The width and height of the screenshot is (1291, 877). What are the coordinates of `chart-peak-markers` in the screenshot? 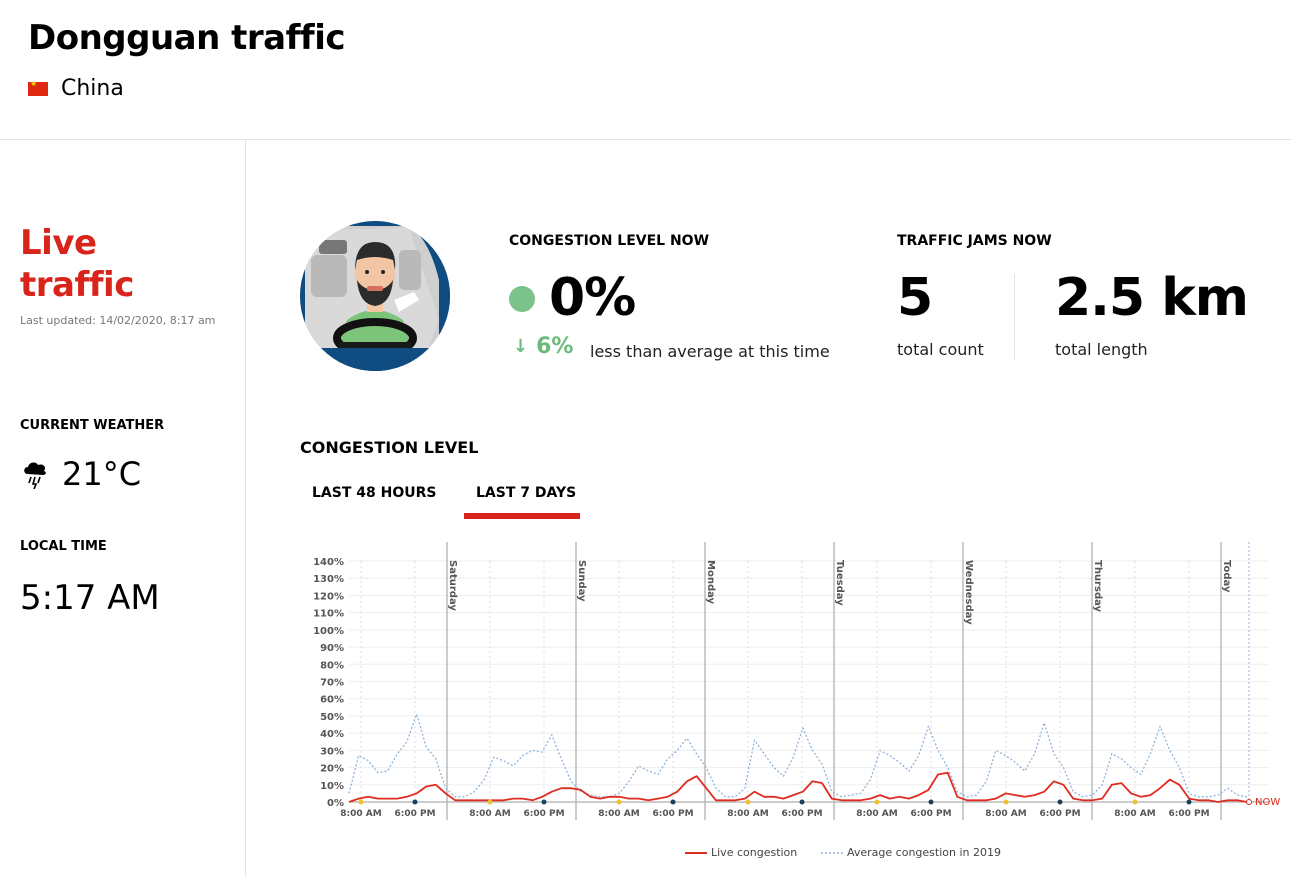 It's located at (775, 802).